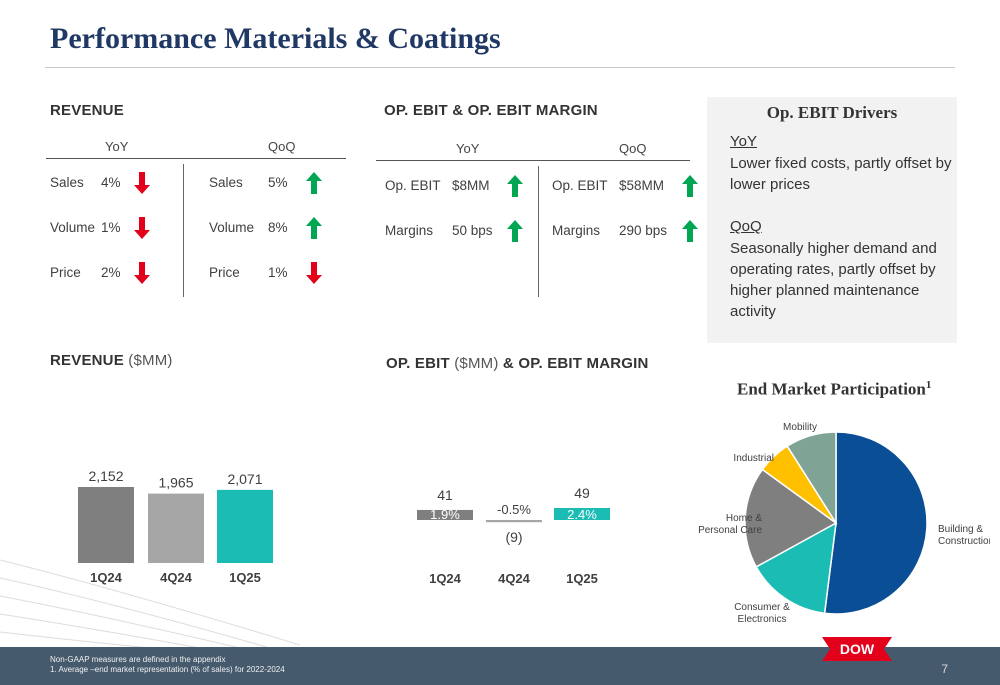 This screenshot has height=685, width=1000. Describe the element at coordinates (743, 141) in the screenshot. I see `drivers-yoy-heading: YoY` at that location.